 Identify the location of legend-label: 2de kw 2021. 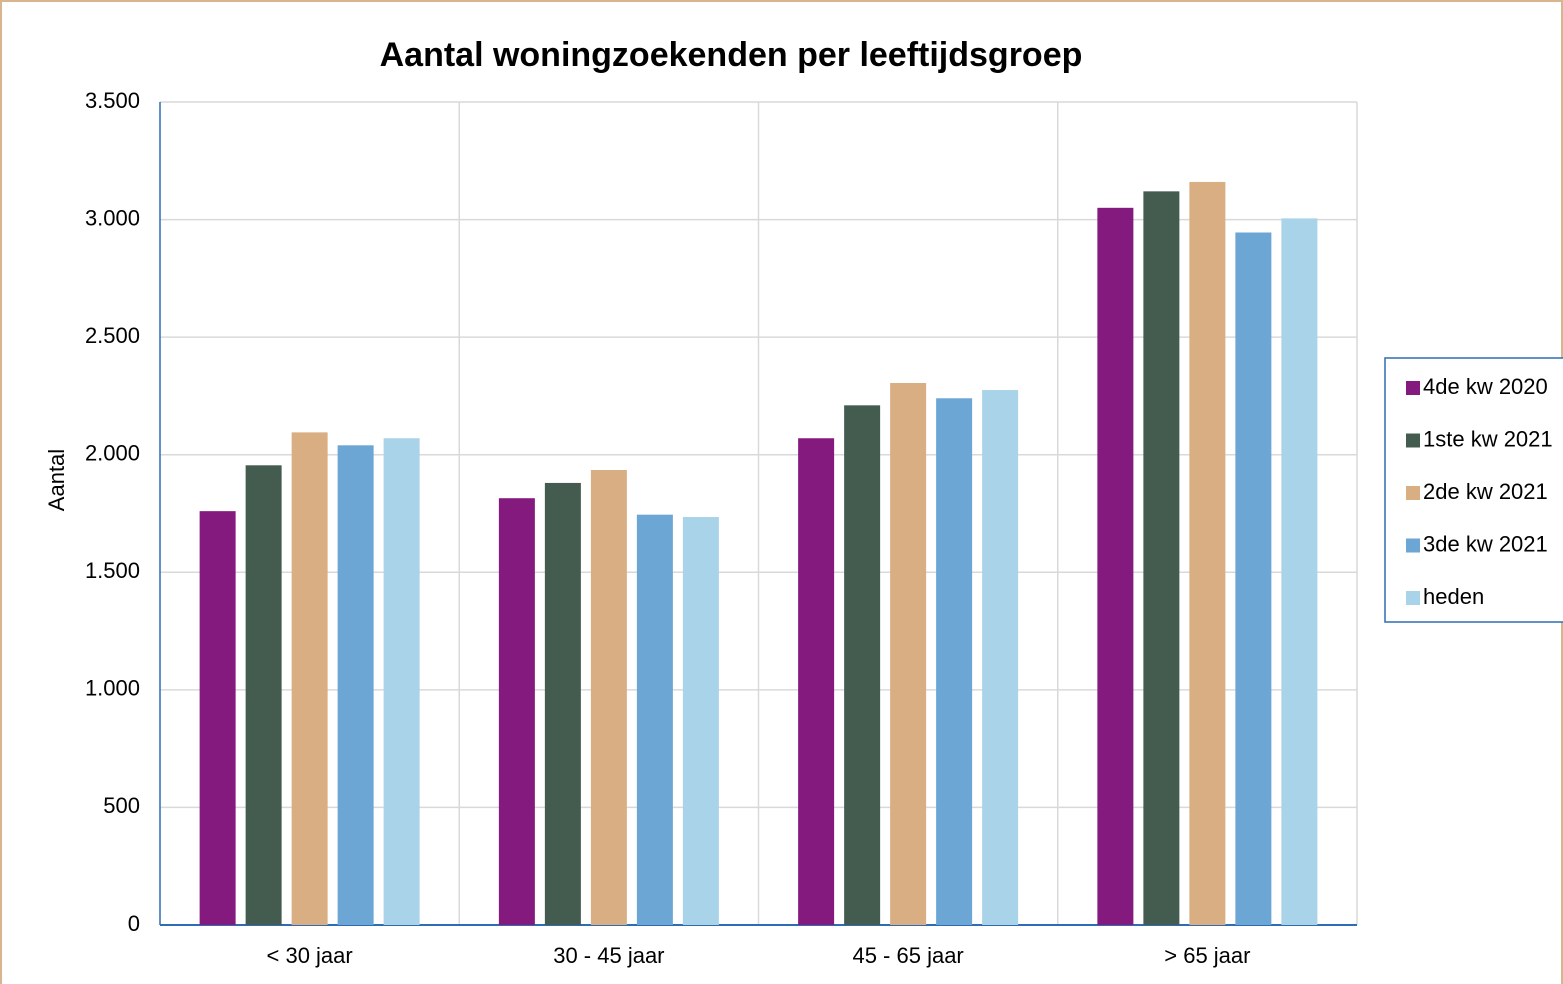
(1485, 491).